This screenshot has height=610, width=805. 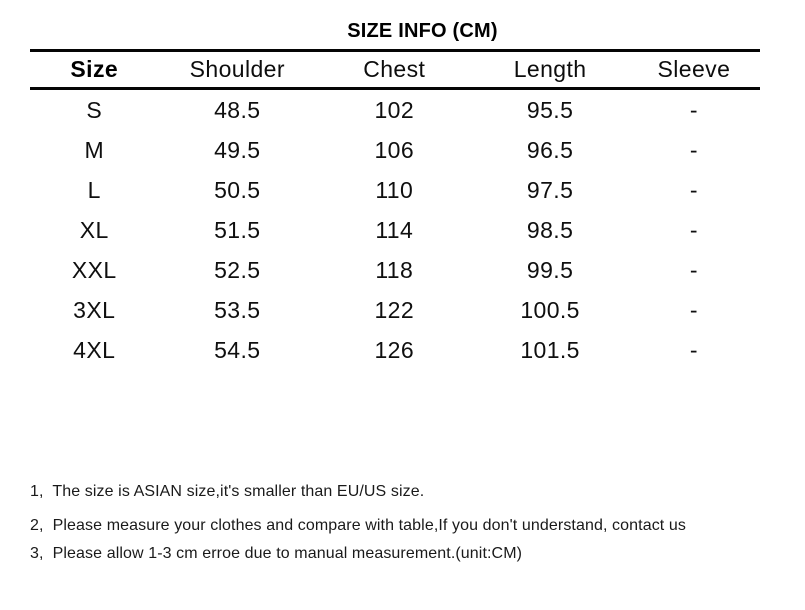 I want to click on table-row: XXL 52.5 118 99.5 -, so click(x=395, y=270).